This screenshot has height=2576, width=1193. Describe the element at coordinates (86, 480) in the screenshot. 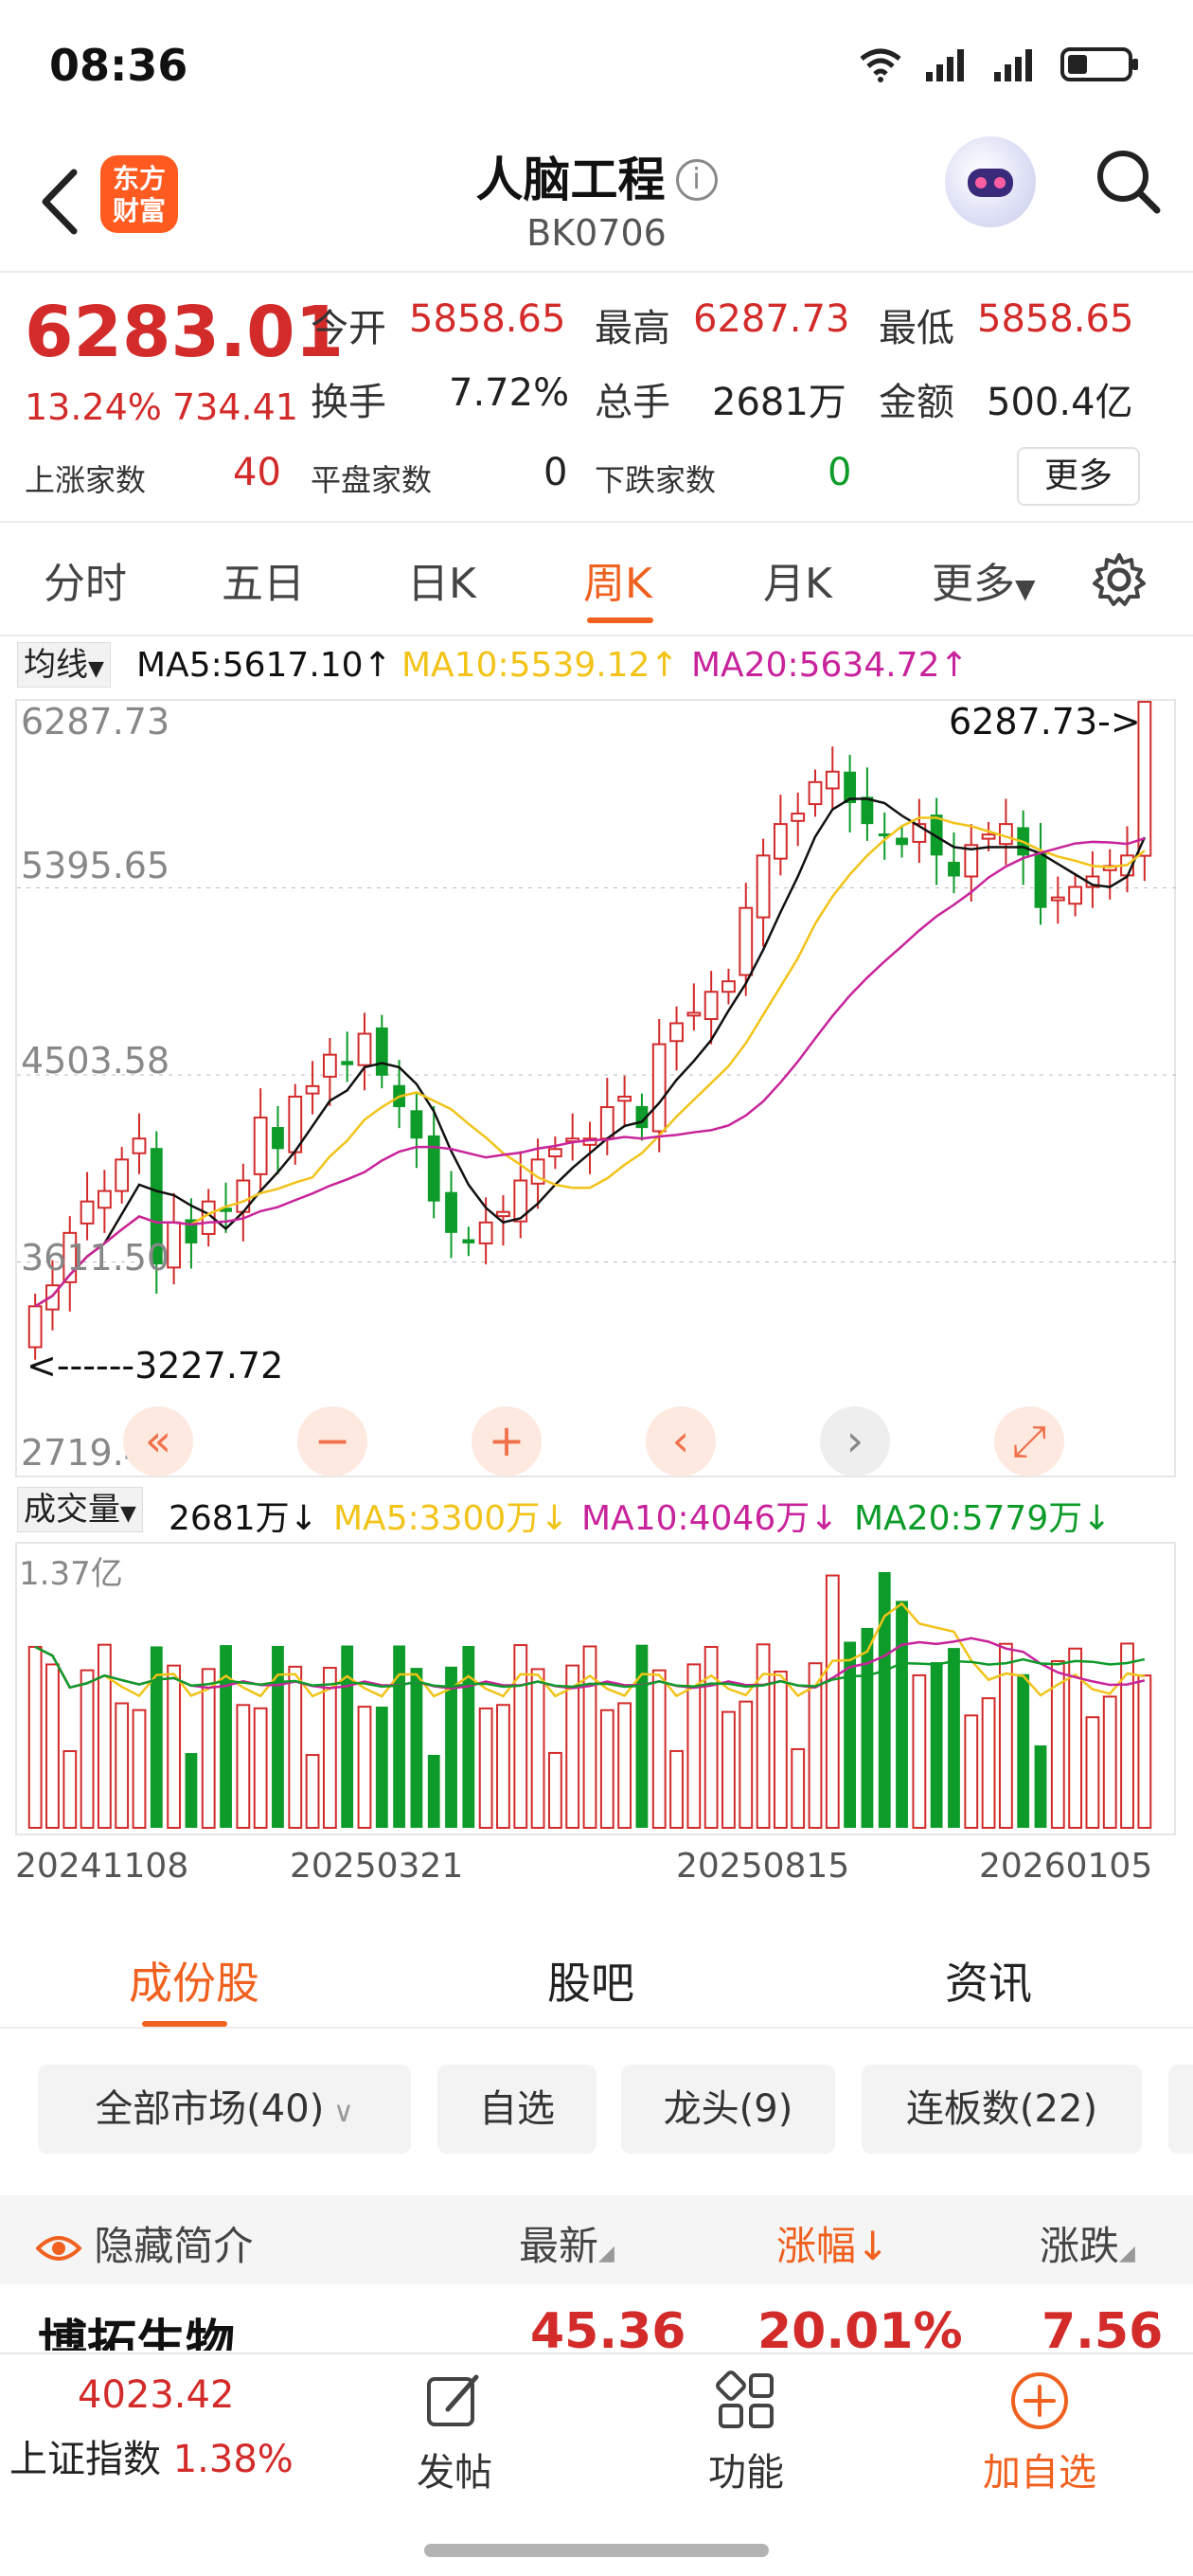

I see `up-count-label: 上涨家数` at that location.